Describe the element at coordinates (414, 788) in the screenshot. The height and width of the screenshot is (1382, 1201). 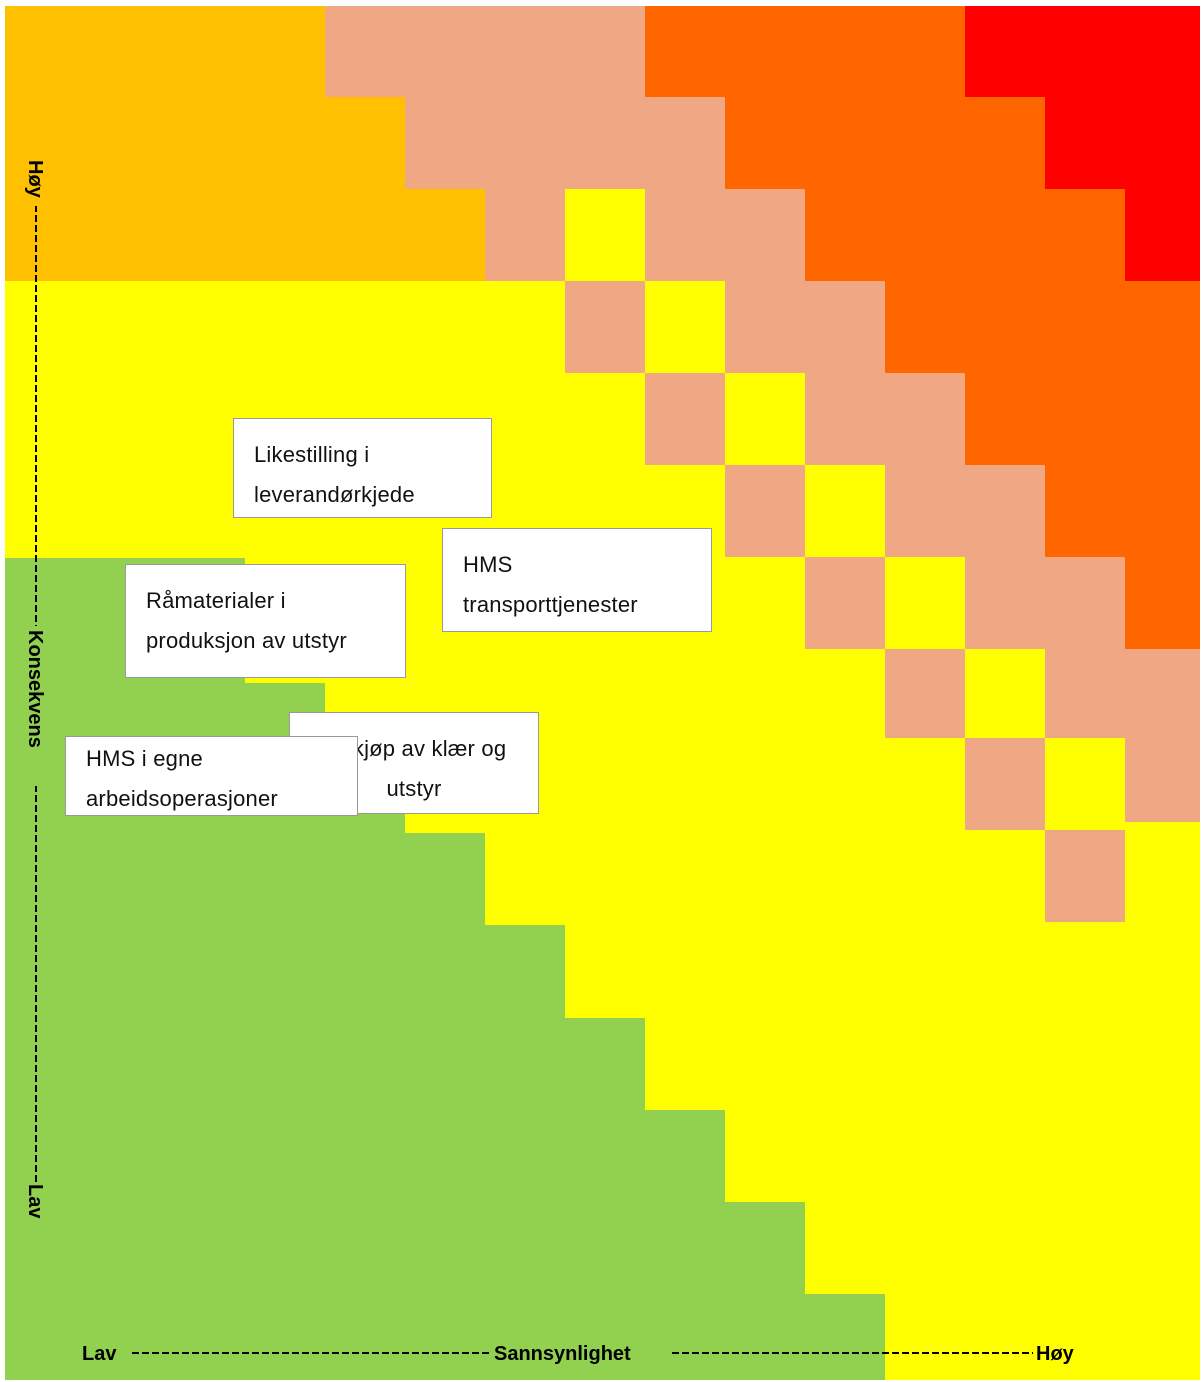
I see `risk-box-line: utstyr` at that location.